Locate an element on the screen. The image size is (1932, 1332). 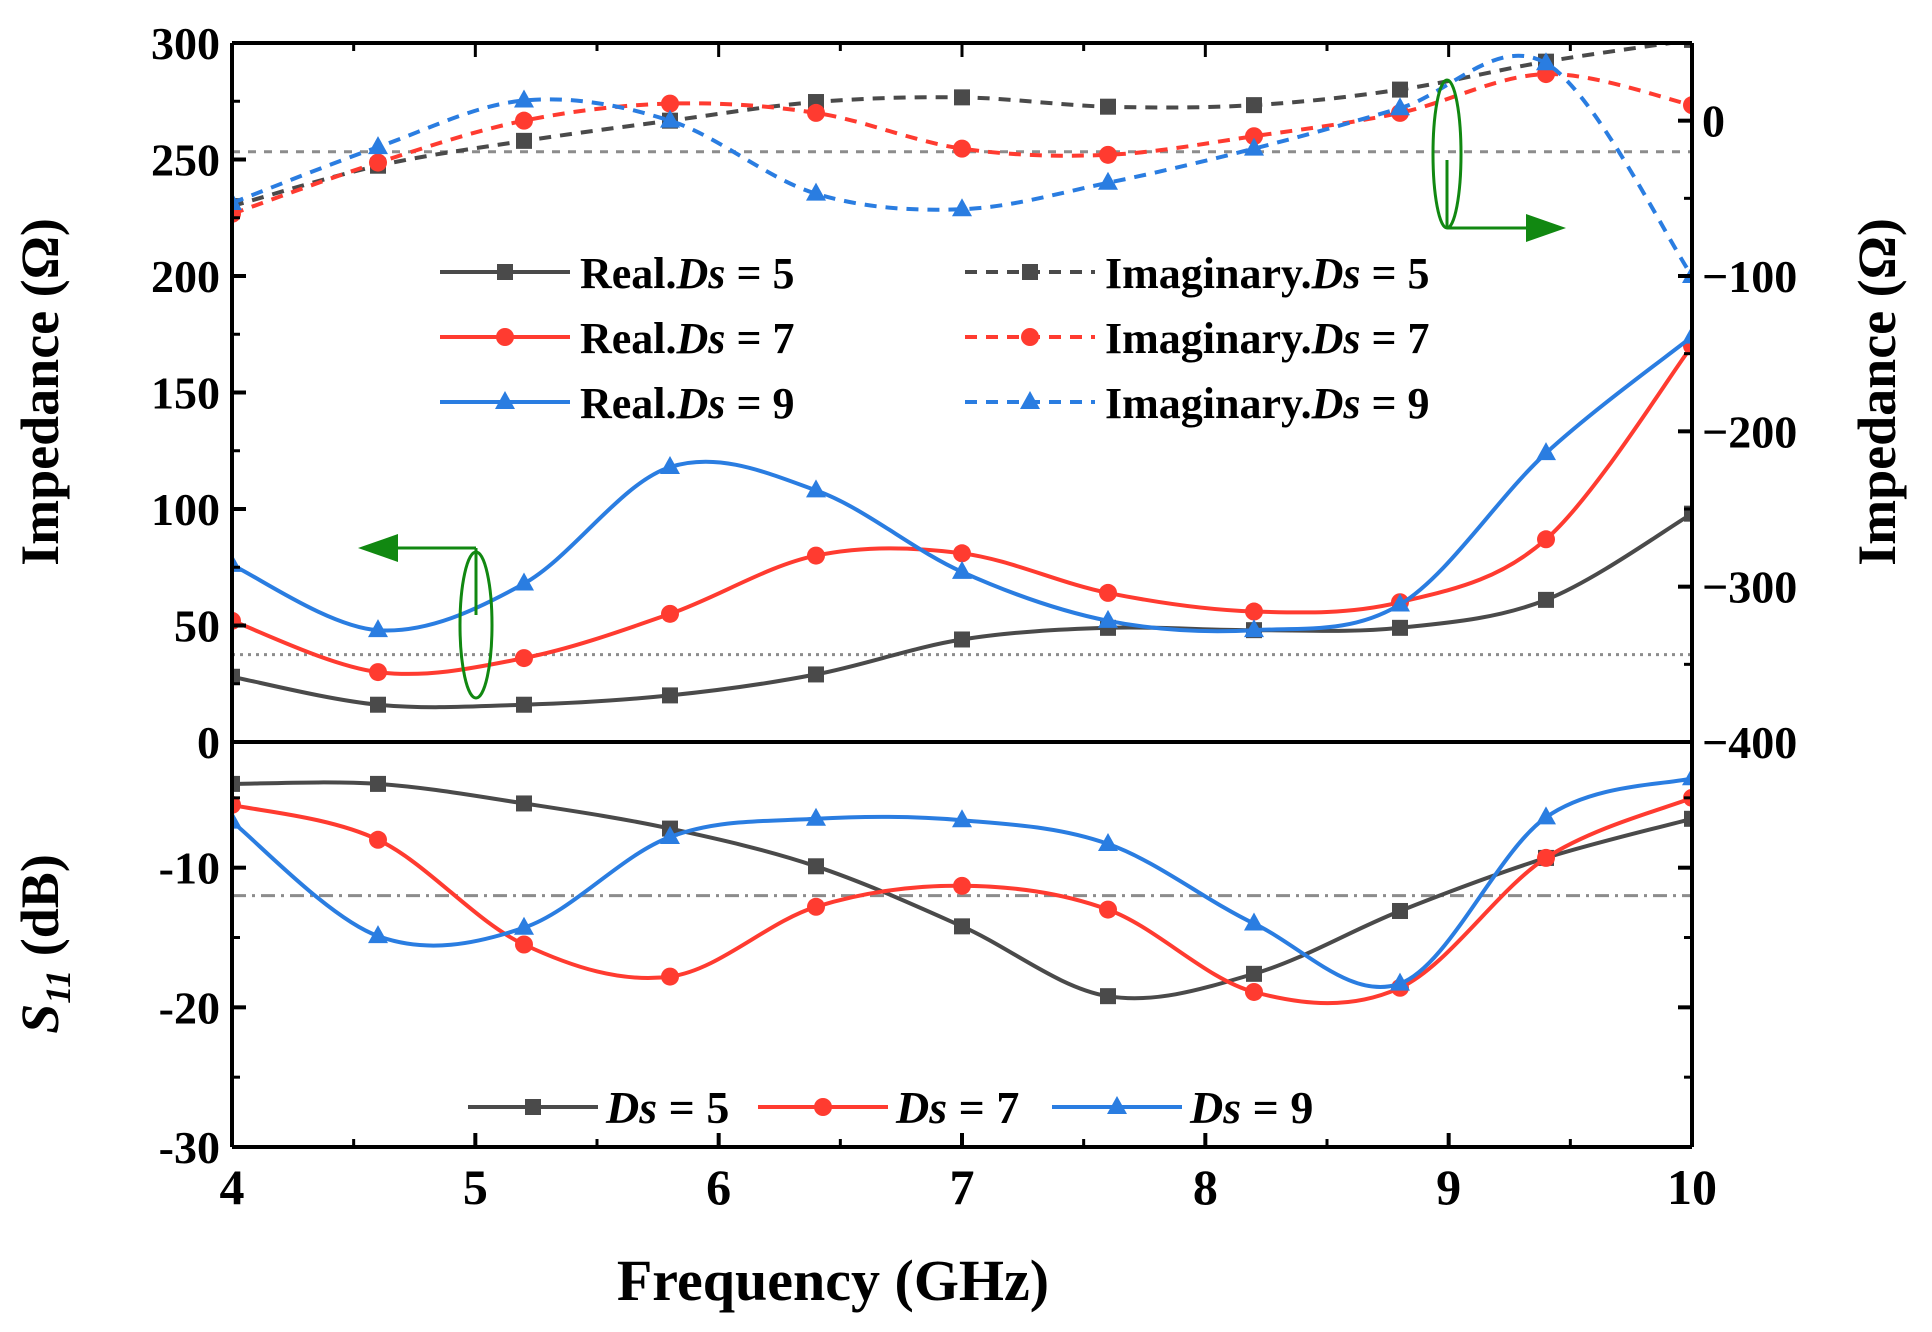
x-tick-label: 4 is located at coordinates (232, 1187).